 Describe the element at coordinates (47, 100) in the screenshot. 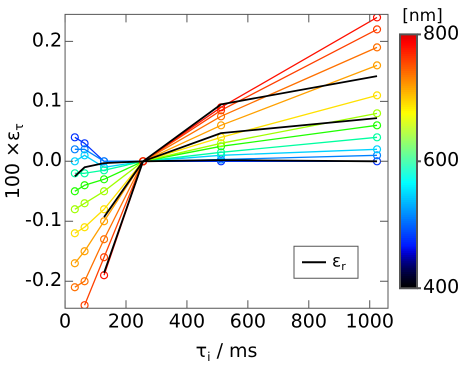

I see `y-tick-label: 0.1` at that location.